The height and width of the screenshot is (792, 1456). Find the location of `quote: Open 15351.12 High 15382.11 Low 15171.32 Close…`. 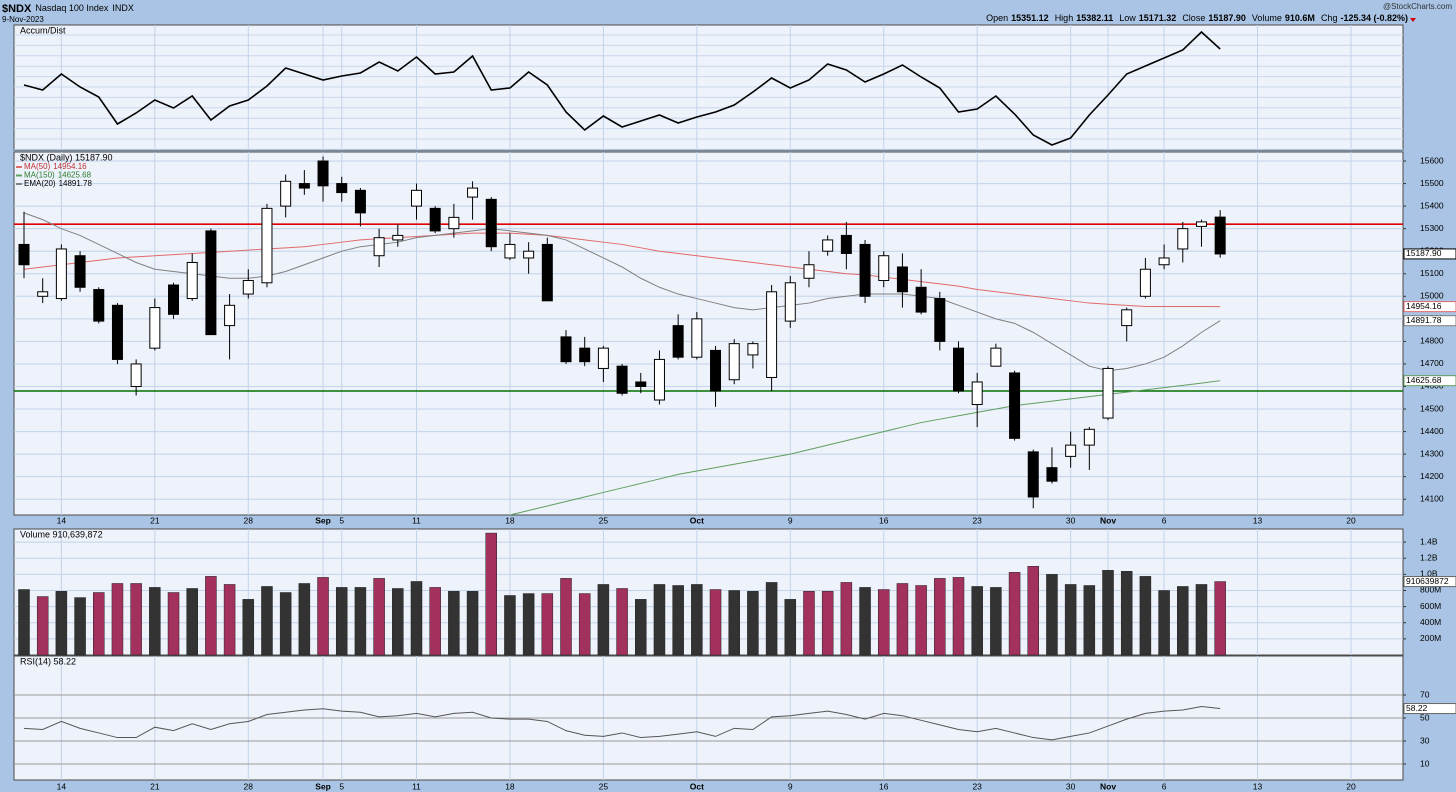

quote: Open 15351.12 High 15382.11 Low 15171.32 Close… is located at coordinates (1197, 18).